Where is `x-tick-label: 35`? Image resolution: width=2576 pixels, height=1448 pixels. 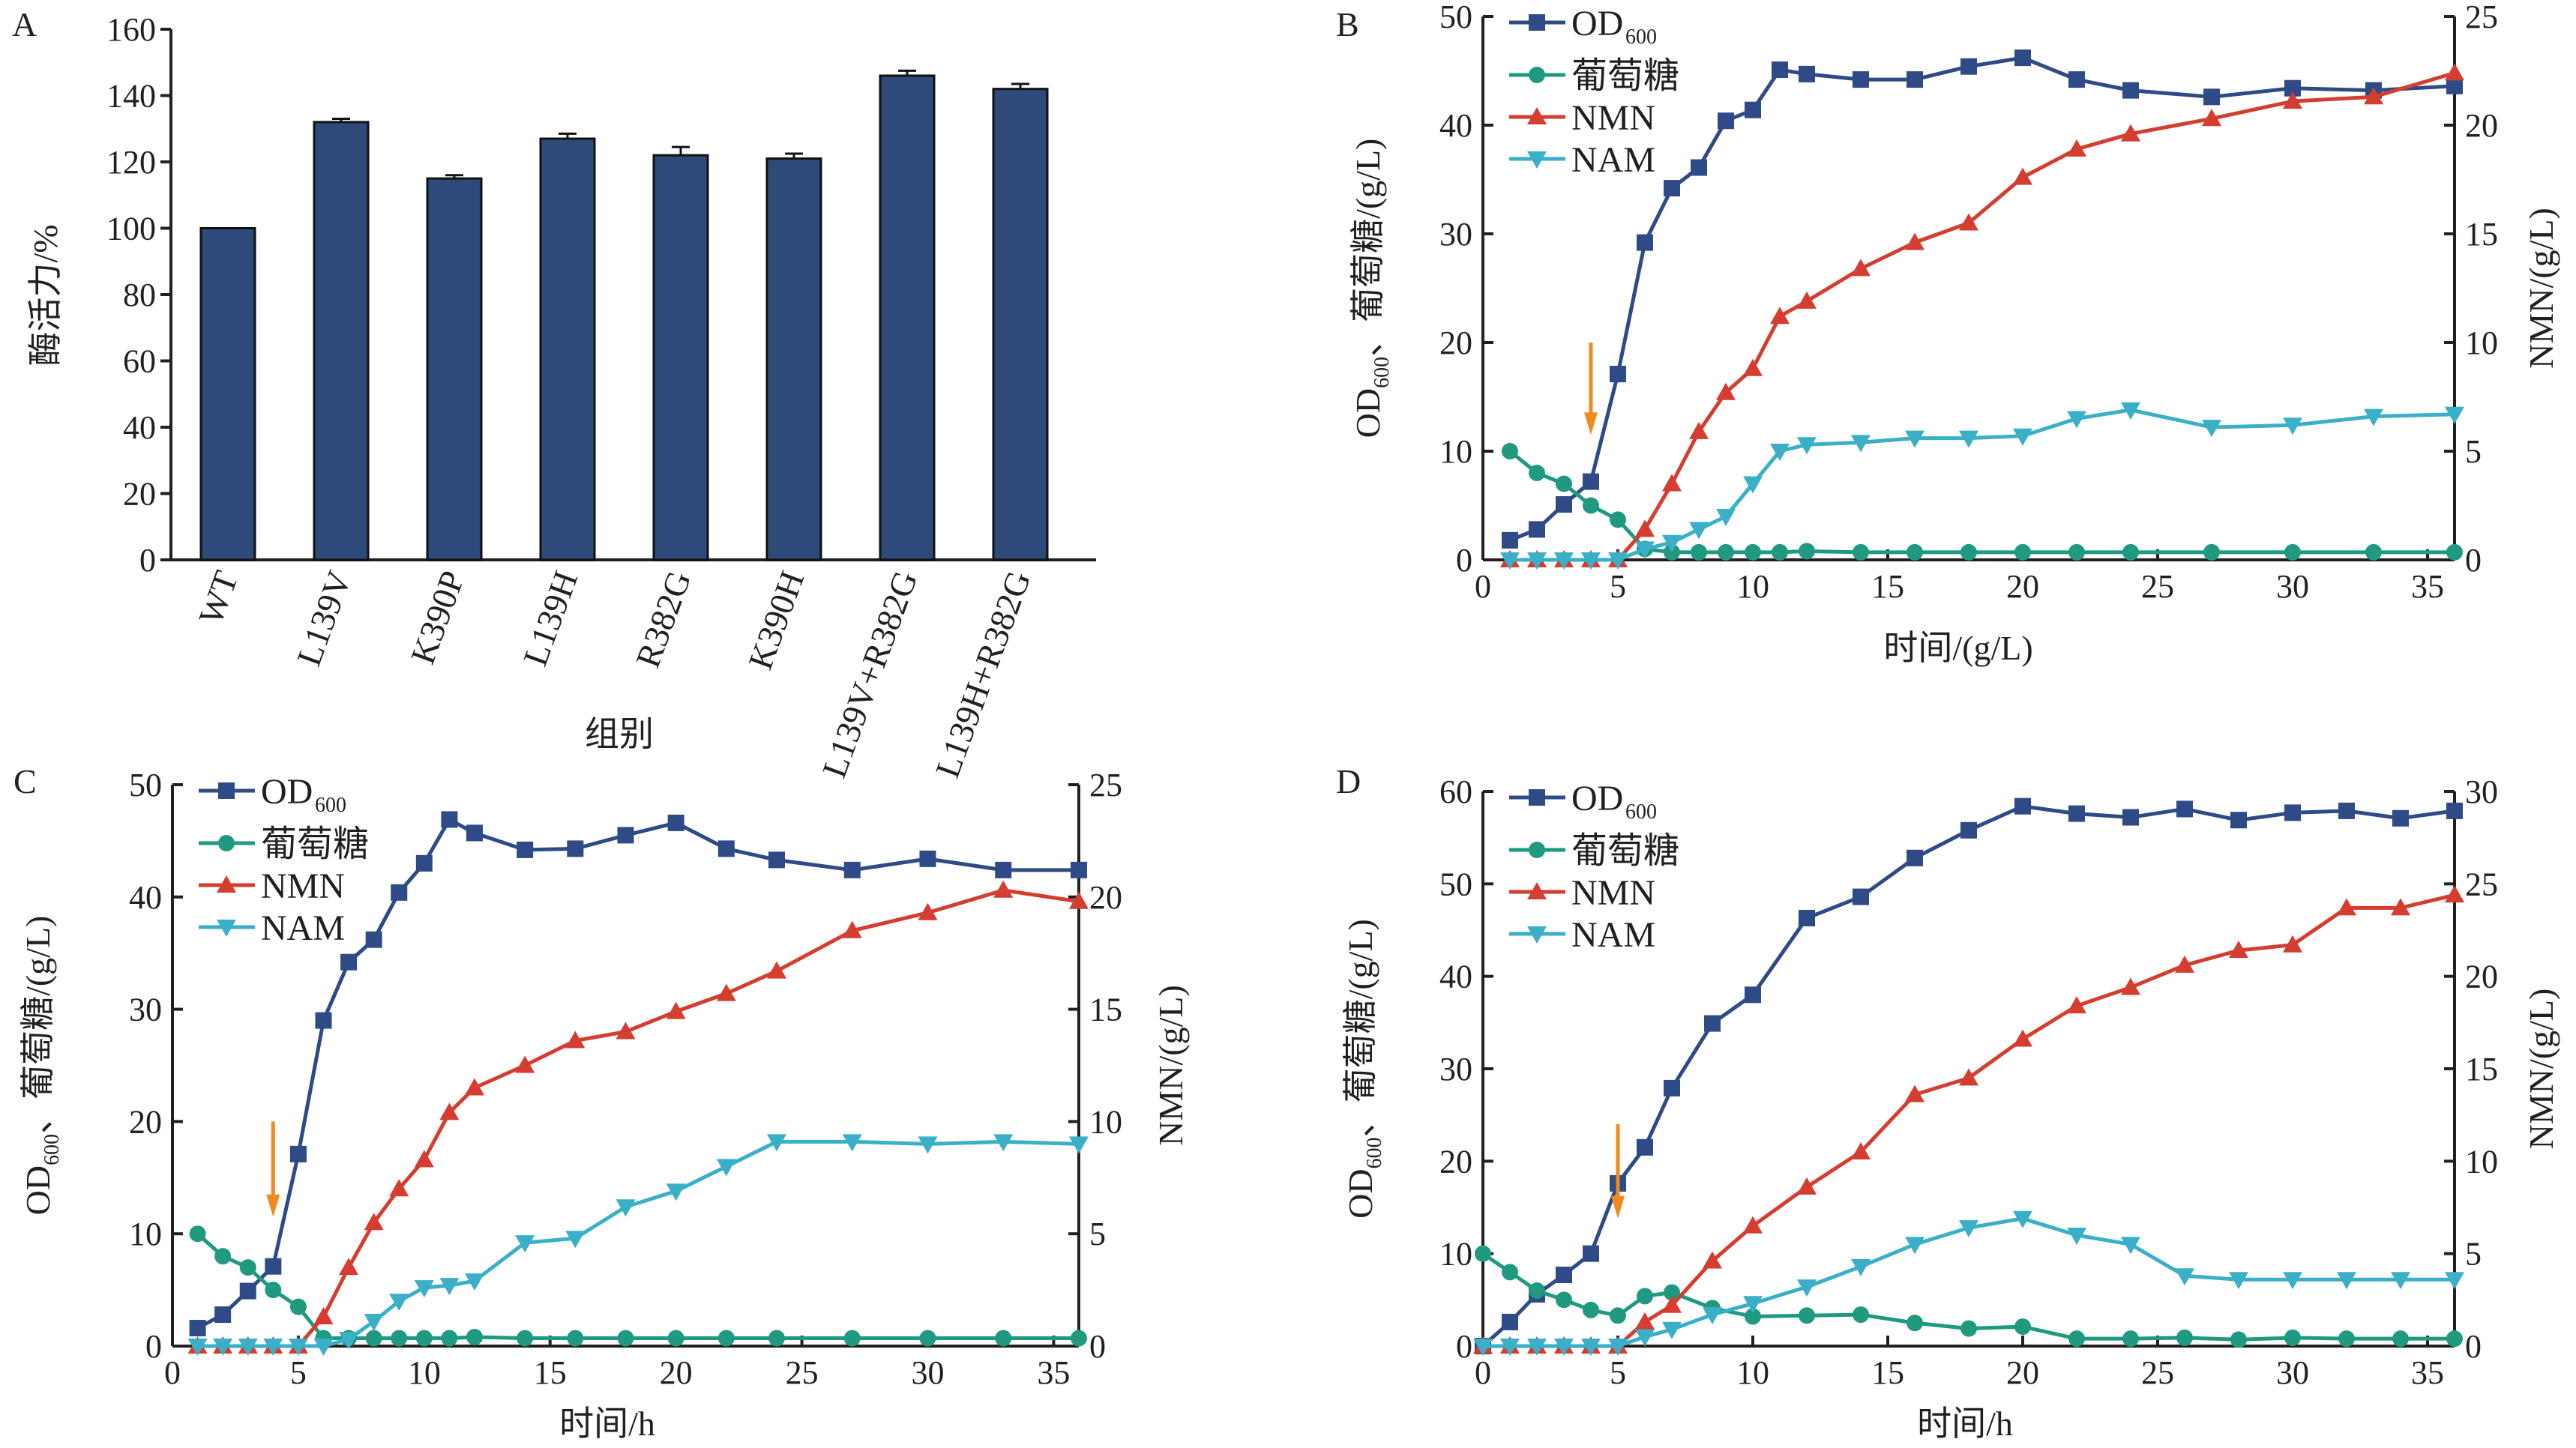 x-tick-label: 35 is located at coordinates (2427, 586).